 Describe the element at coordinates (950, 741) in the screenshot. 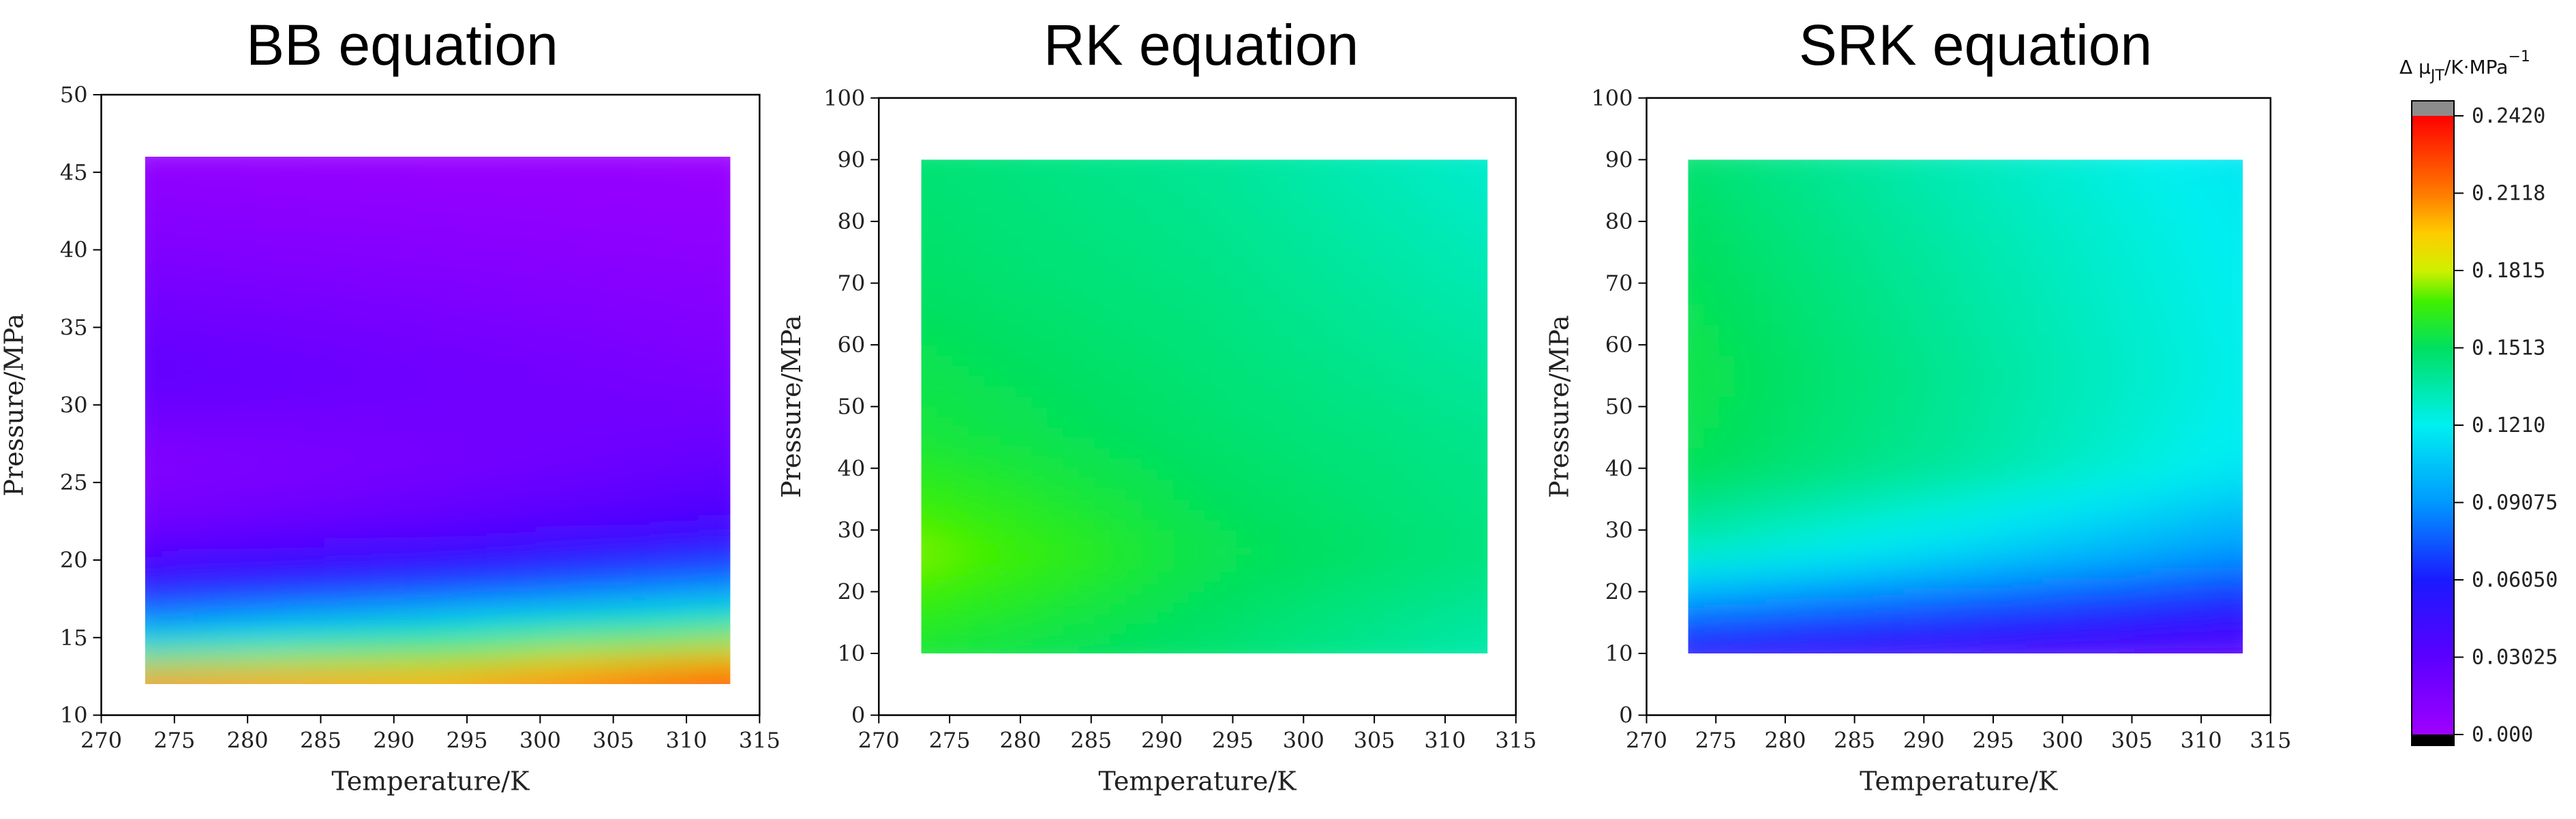

I see `x-tick-label: 275` at that location.